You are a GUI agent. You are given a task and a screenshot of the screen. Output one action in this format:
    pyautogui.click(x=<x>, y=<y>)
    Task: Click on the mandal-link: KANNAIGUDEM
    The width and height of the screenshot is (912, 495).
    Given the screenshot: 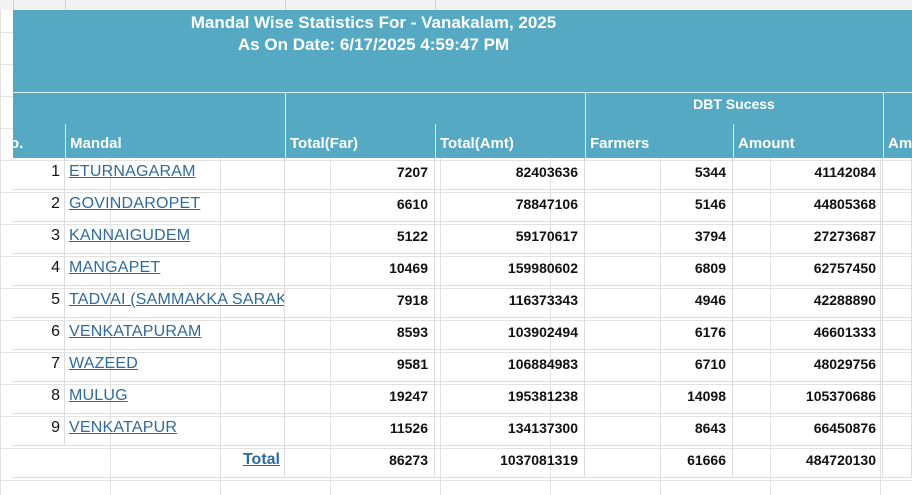 What is the action you would take?
    pyautogui.click(x=130, y=235)
    